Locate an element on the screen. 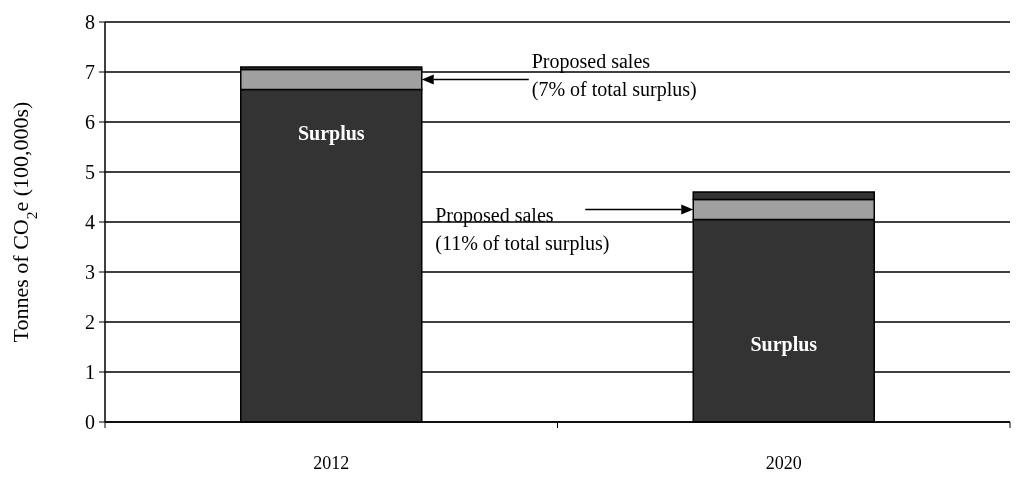  y-tick-label: 6 is located at coordinates (90, 122).